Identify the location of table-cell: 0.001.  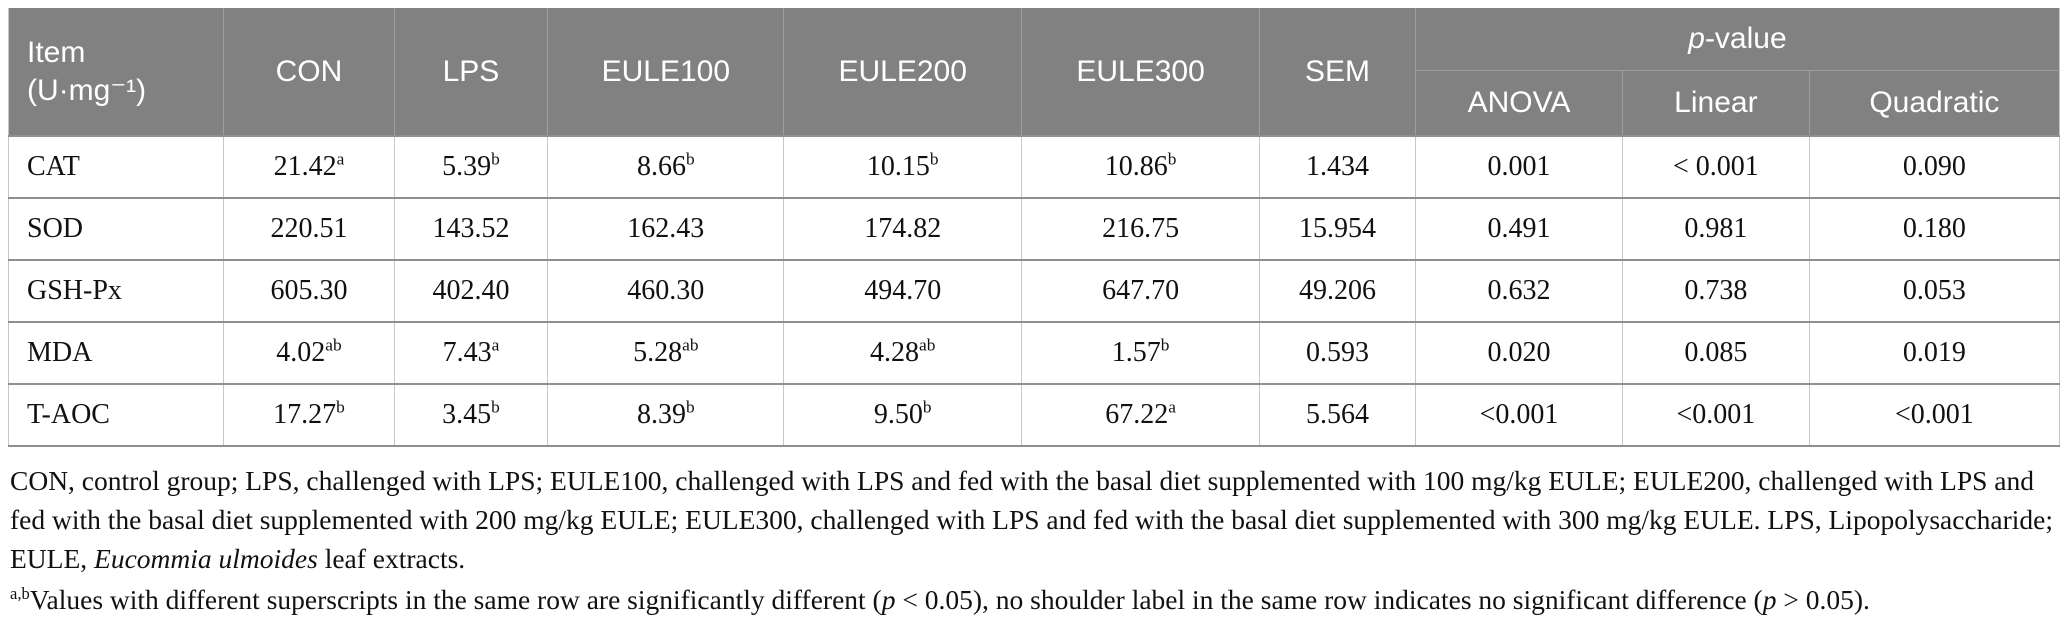
(1518, 166).